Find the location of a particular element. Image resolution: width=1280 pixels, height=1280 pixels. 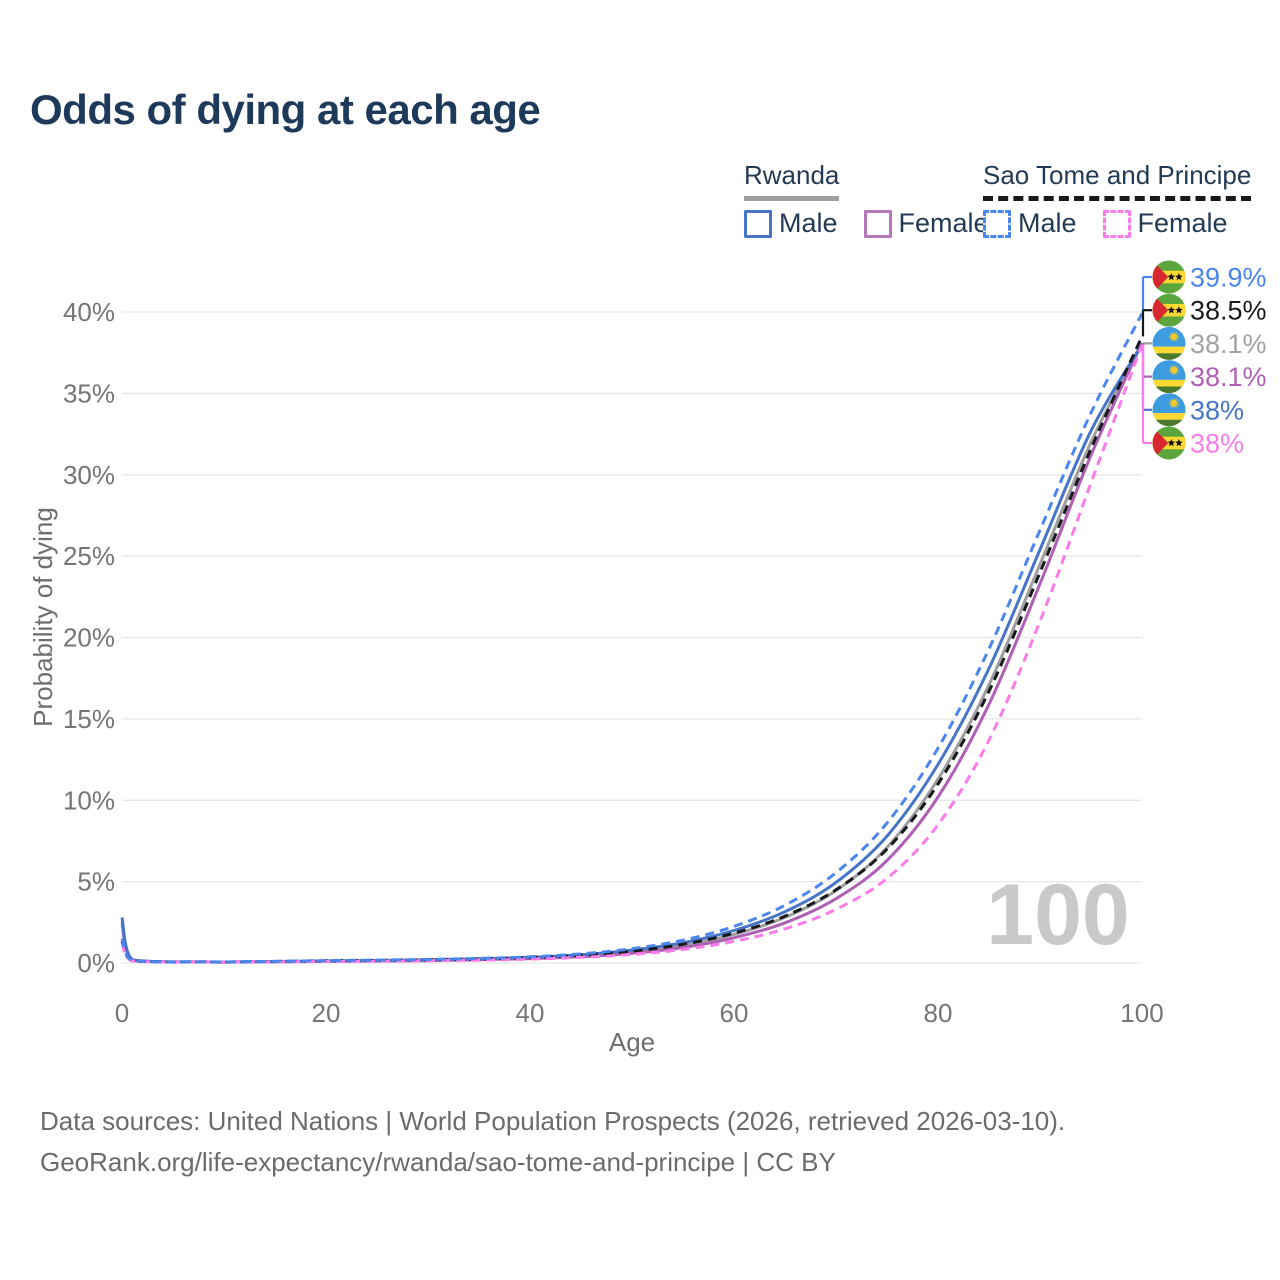

end-label-rwanda-male: 38% is located at coordinates (1192, 385).